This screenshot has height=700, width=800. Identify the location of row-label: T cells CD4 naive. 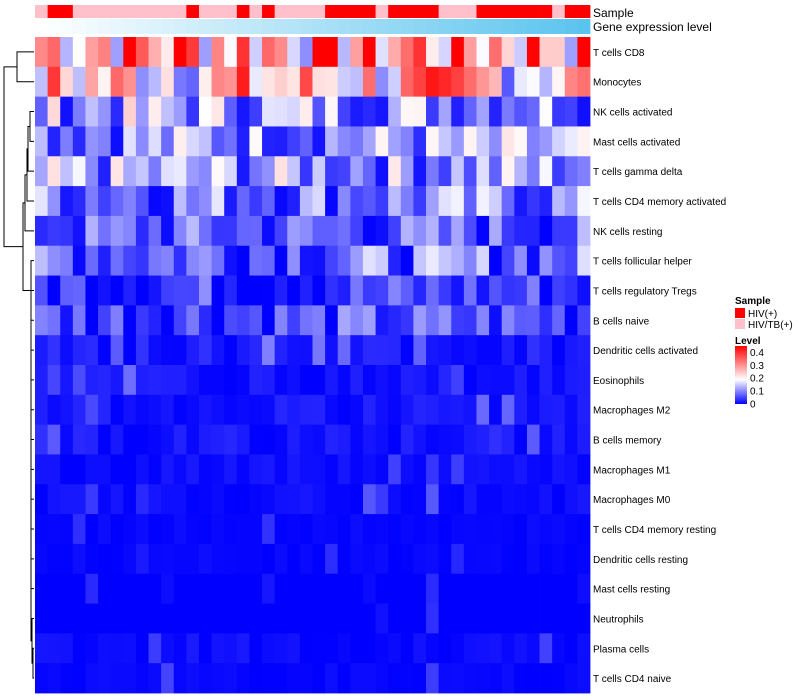
(632, 679).